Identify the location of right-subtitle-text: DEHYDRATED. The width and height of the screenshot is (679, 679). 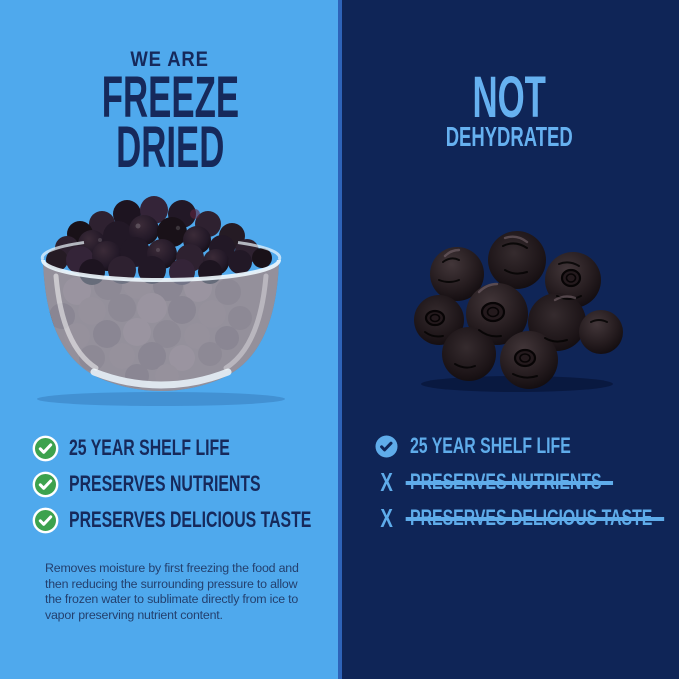
(509, 136).